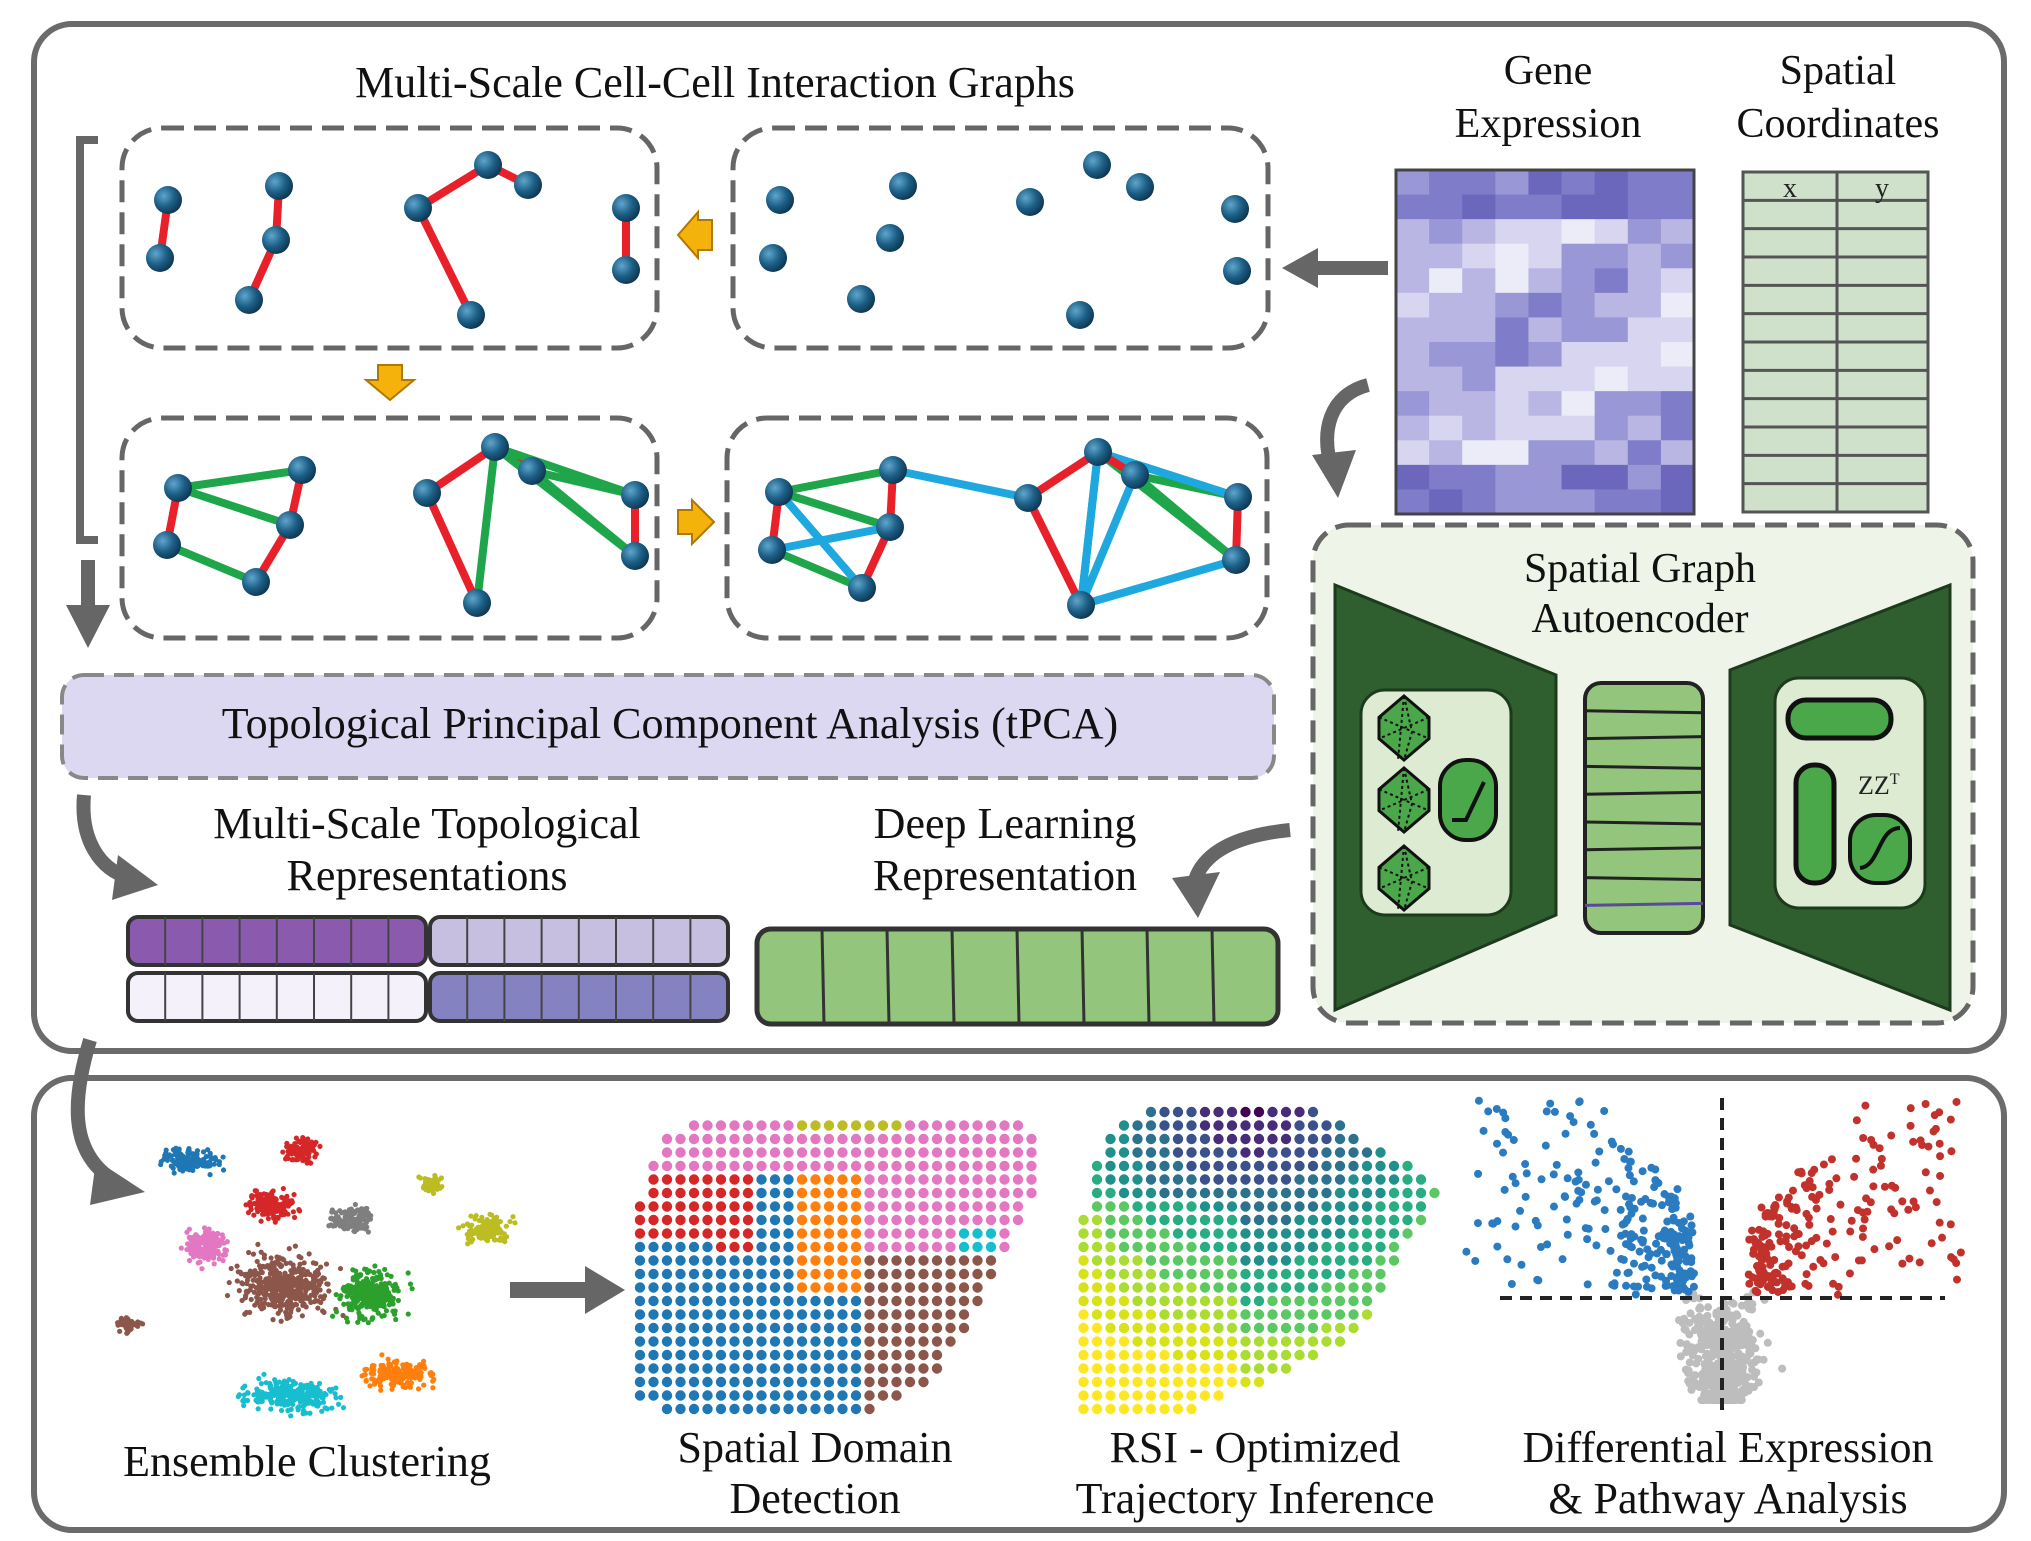  What do you see at coordinates (1644, 904) in the screenshot?
I see `latent-line` at bounding box center [1644, 904].